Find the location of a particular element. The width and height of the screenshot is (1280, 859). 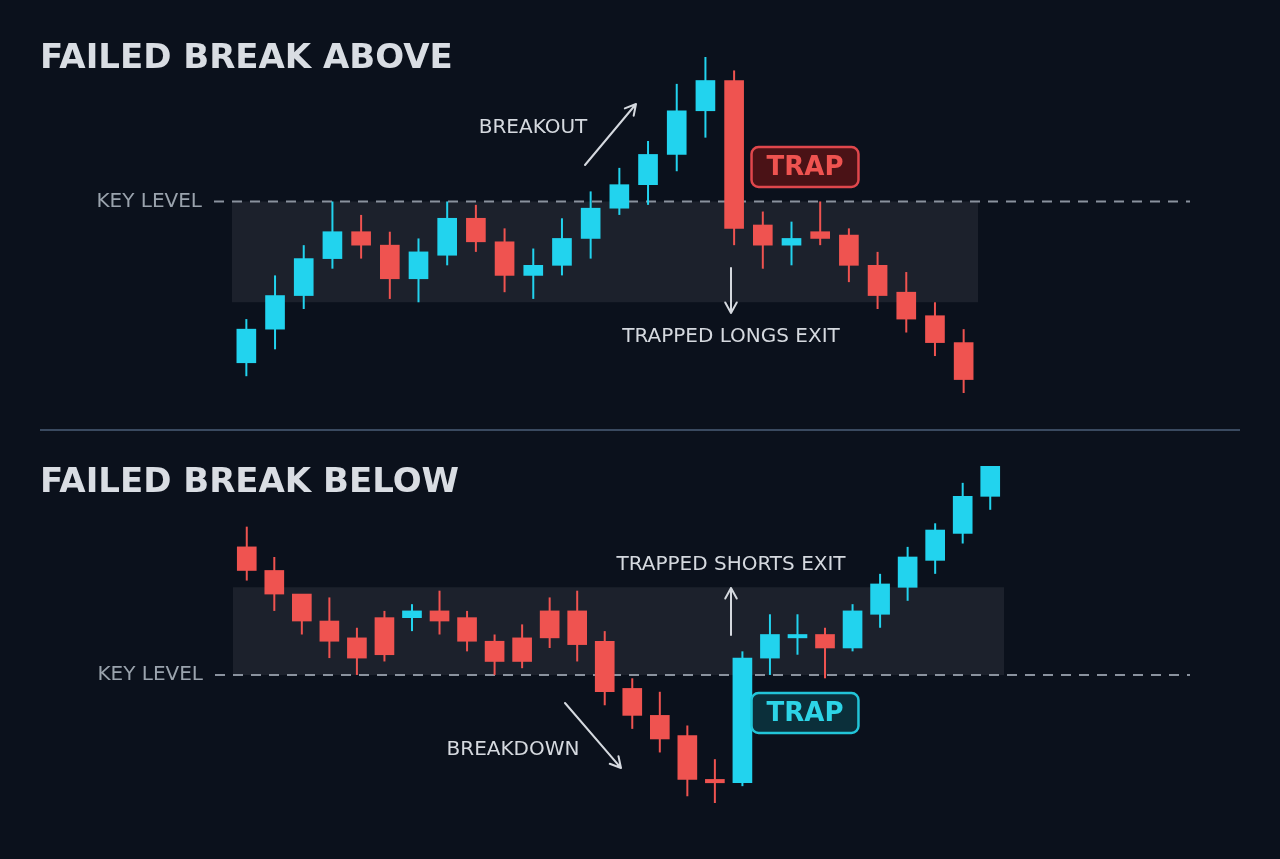

chart-title: FAILED BREAK ABOVE is located at coordinates (246, 56).